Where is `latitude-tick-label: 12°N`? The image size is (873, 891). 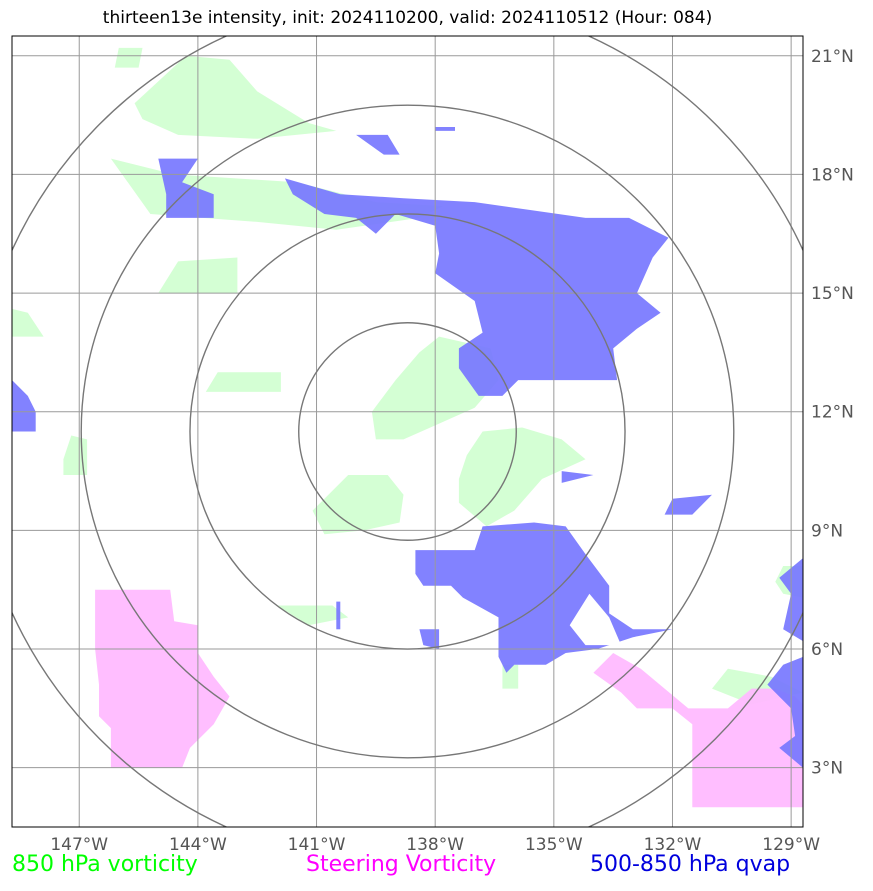
latitude-tick-label: 12°N is located at coordinates (832, 413).